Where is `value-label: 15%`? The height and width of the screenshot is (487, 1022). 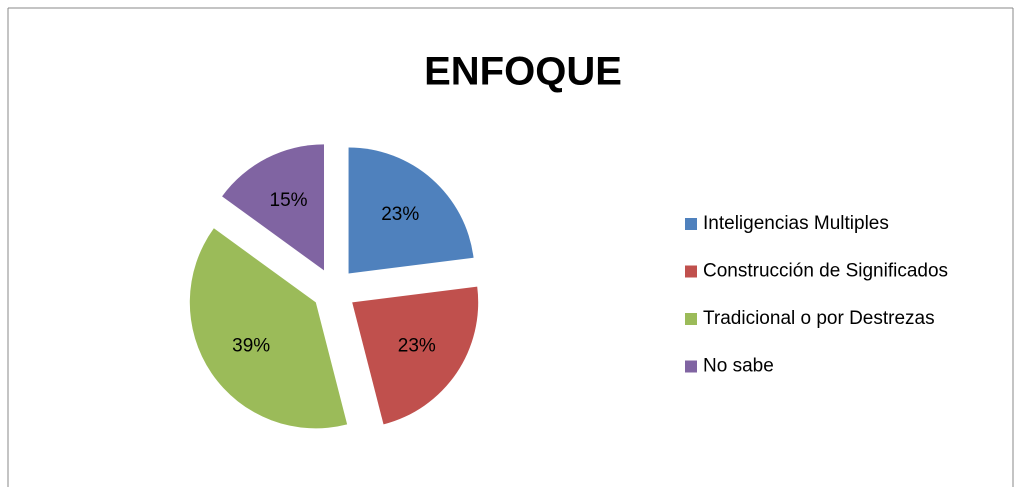 value-label: 15% is located at coordinates (289, 200).